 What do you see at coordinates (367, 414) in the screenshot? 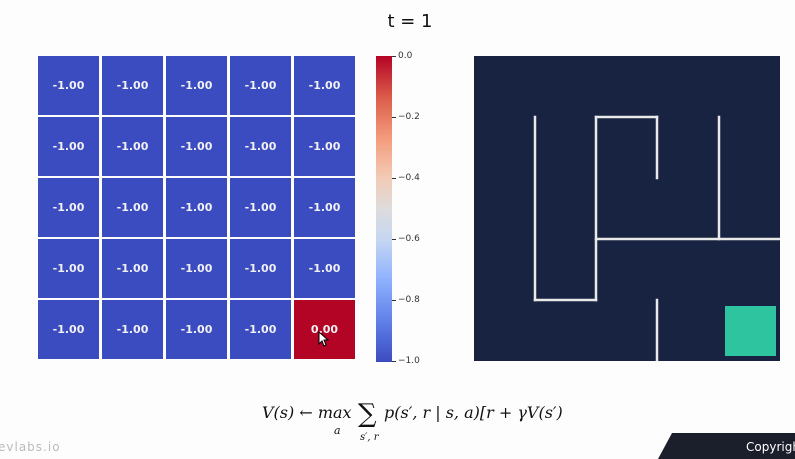
I see `sum-symbol: ∑` at bounding box center [367, 414].